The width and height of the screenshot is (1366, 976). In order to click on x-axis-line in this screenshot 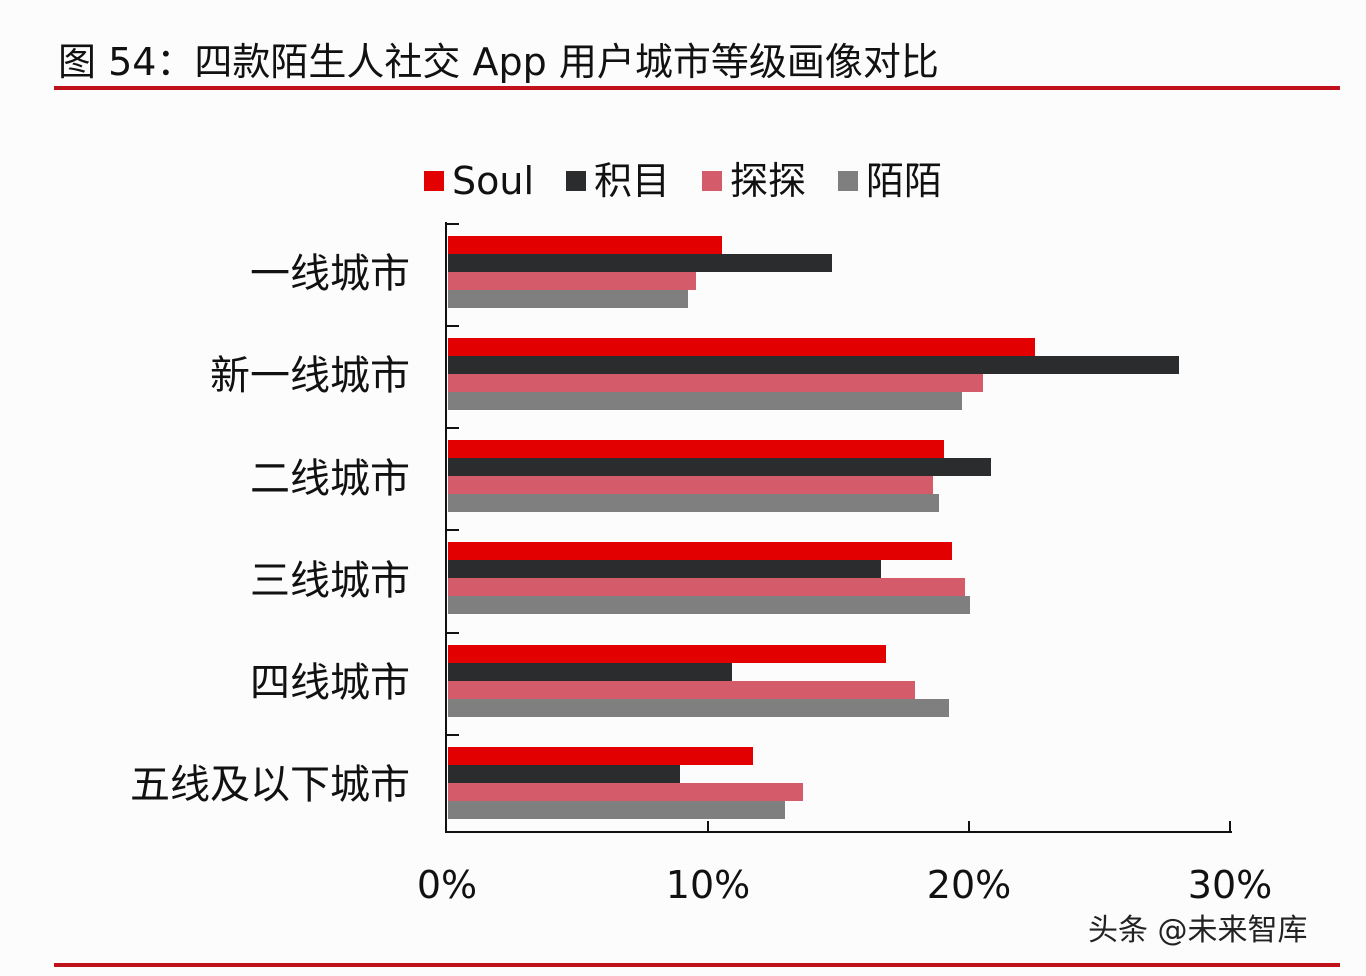, I will do `click(838, 832)`.